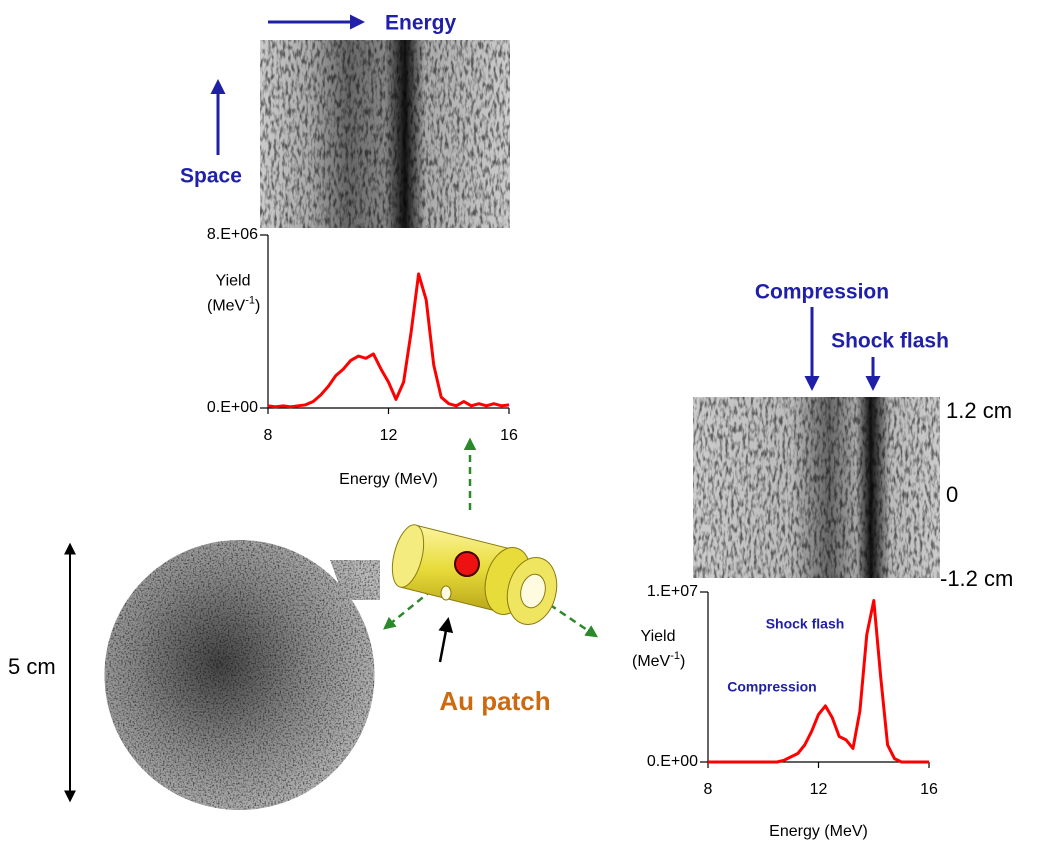  Describe the element at coordinates (890, 341) in the screenshot. I see `shock-flash-label: Shock flash` at that location.